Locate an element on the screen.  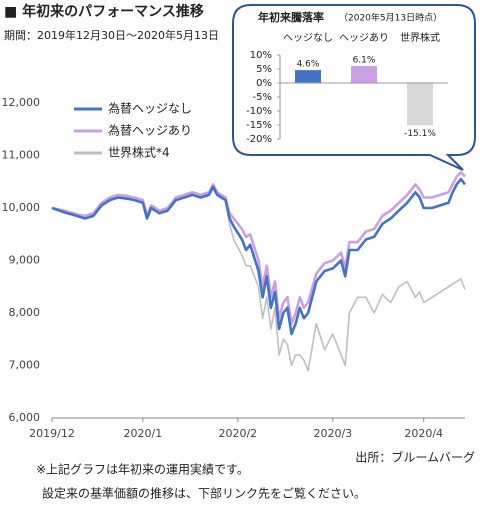
y-tick-label: 5% is located at coordinates (264, 69).